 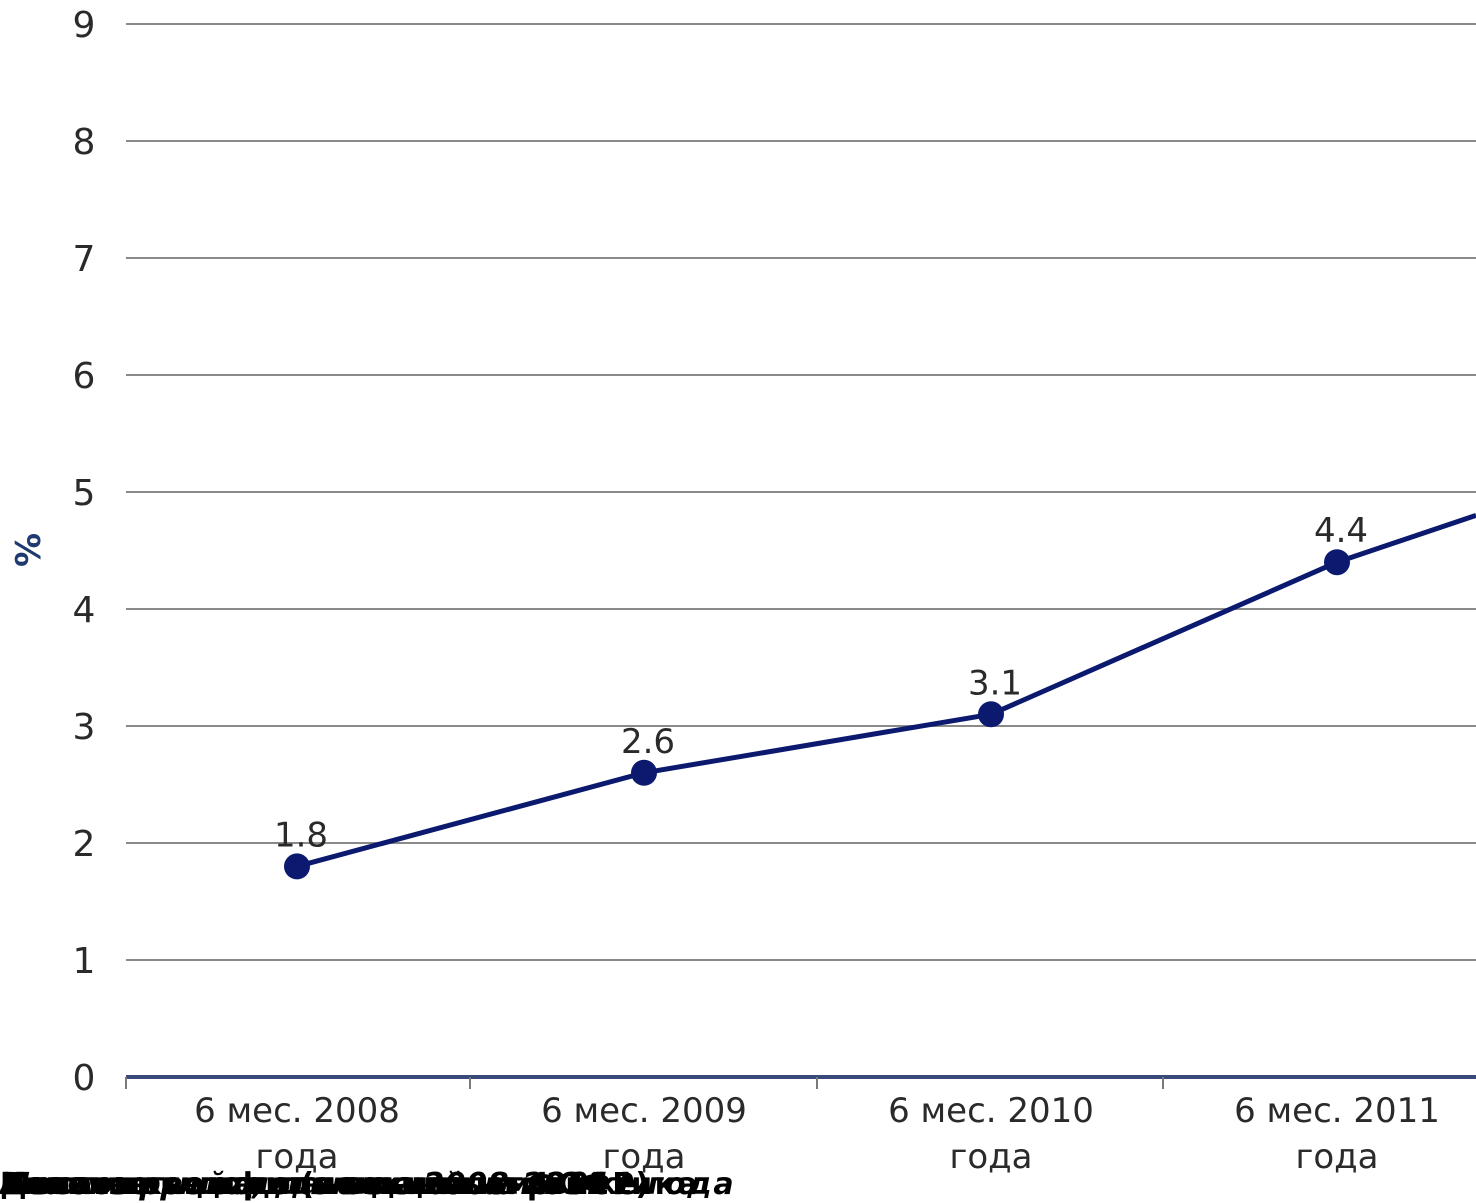 I want to click on x-category-label: 6 мес. 2008 года, so click(x=297, y=1134).